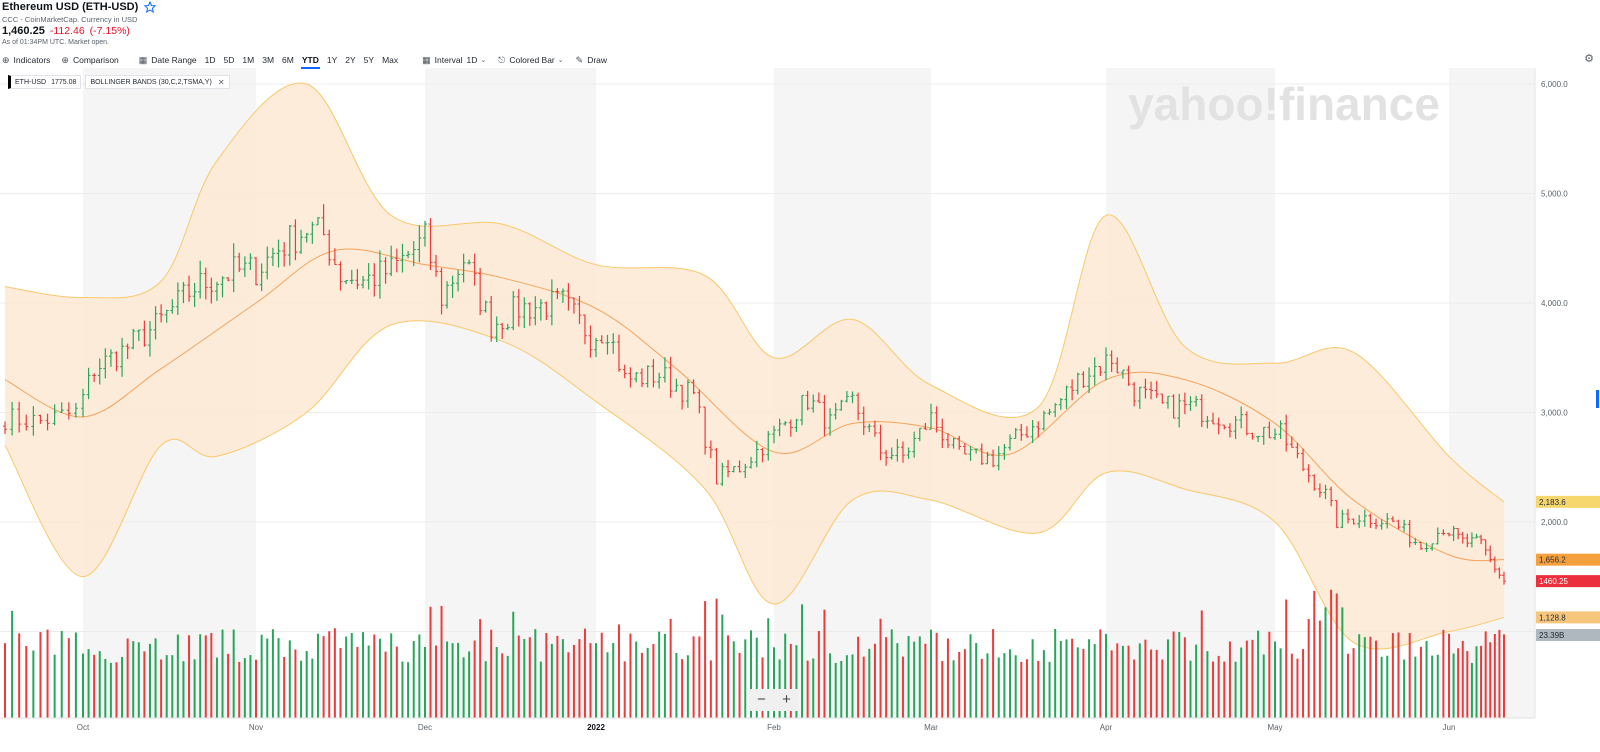 The height and width of the screenshot is (752, 1600). I want to click on legend-symbol: ETH-USD 1775.08, so click(45, 82).